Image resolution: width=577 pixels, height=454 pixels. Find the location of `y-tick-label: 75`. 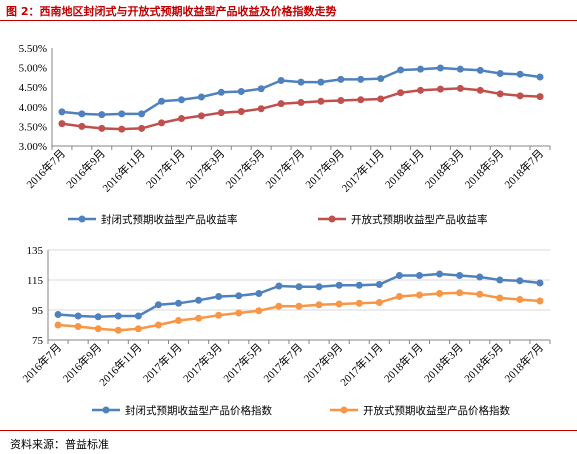

y-tick-label: 75 is located at coordinates (38, 341).